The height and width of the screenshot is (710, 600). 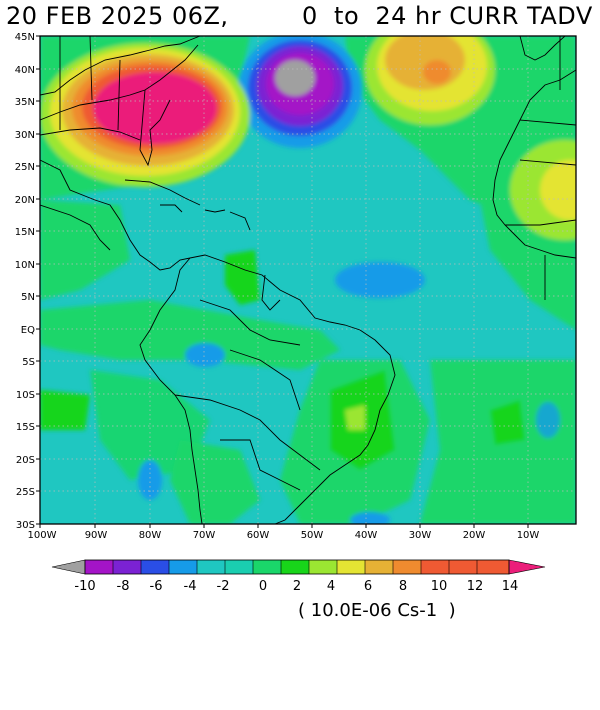 I want to click on colorbar-tick: -10, so click(x=84, y=586).